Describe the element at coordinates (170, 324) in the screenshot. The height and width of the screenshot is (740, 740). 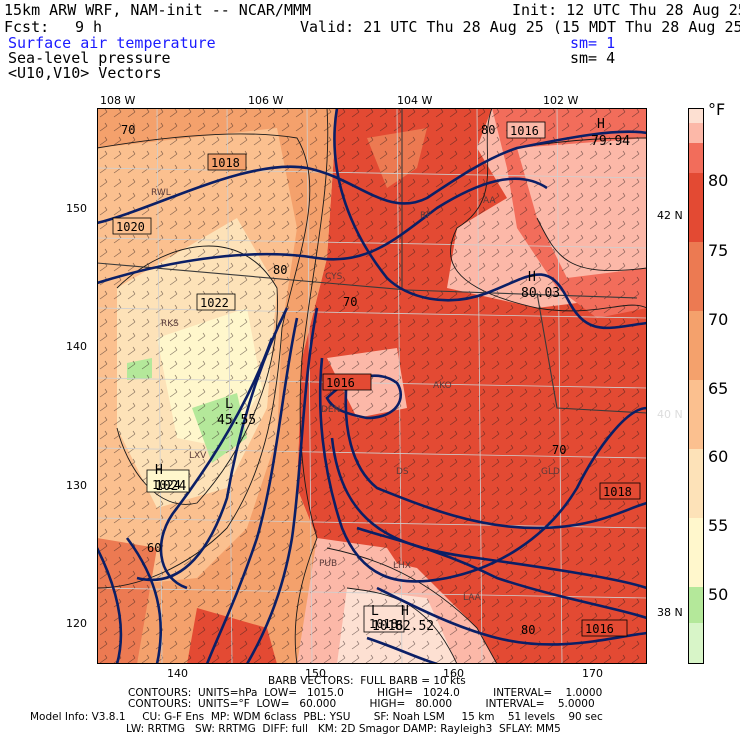
I see `station-label: RKS` at that location.